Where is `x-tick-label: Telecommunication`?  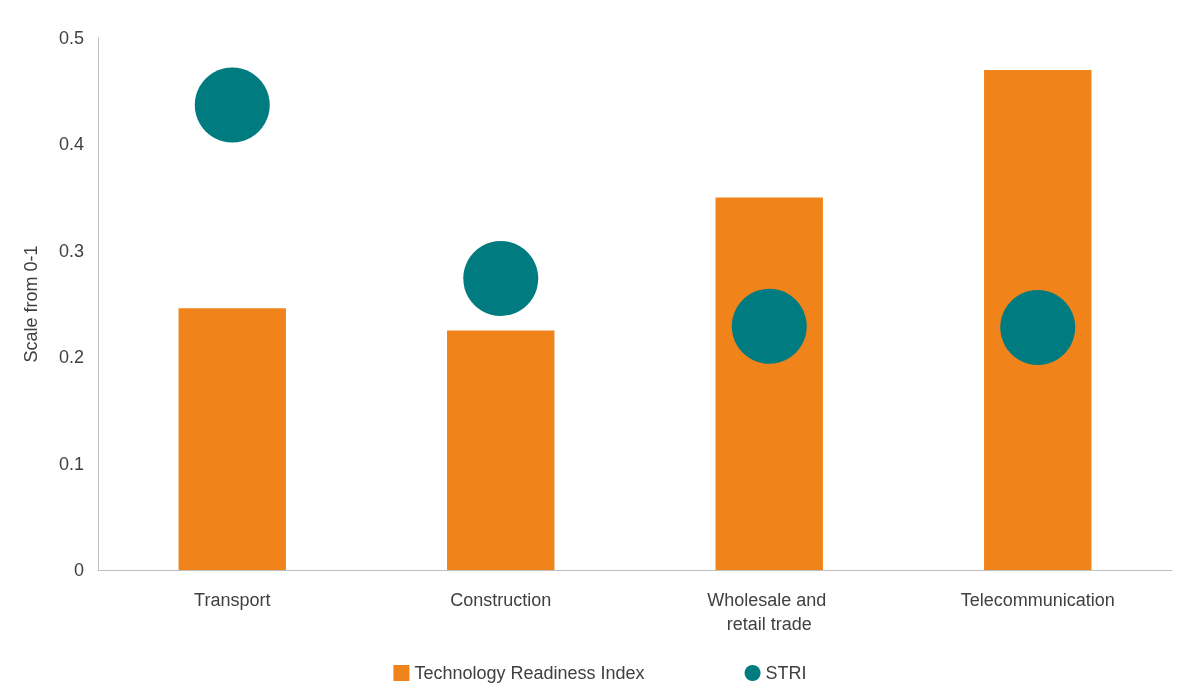 x-tick-label: Telecommunication is located at coordinates (1037, 600).